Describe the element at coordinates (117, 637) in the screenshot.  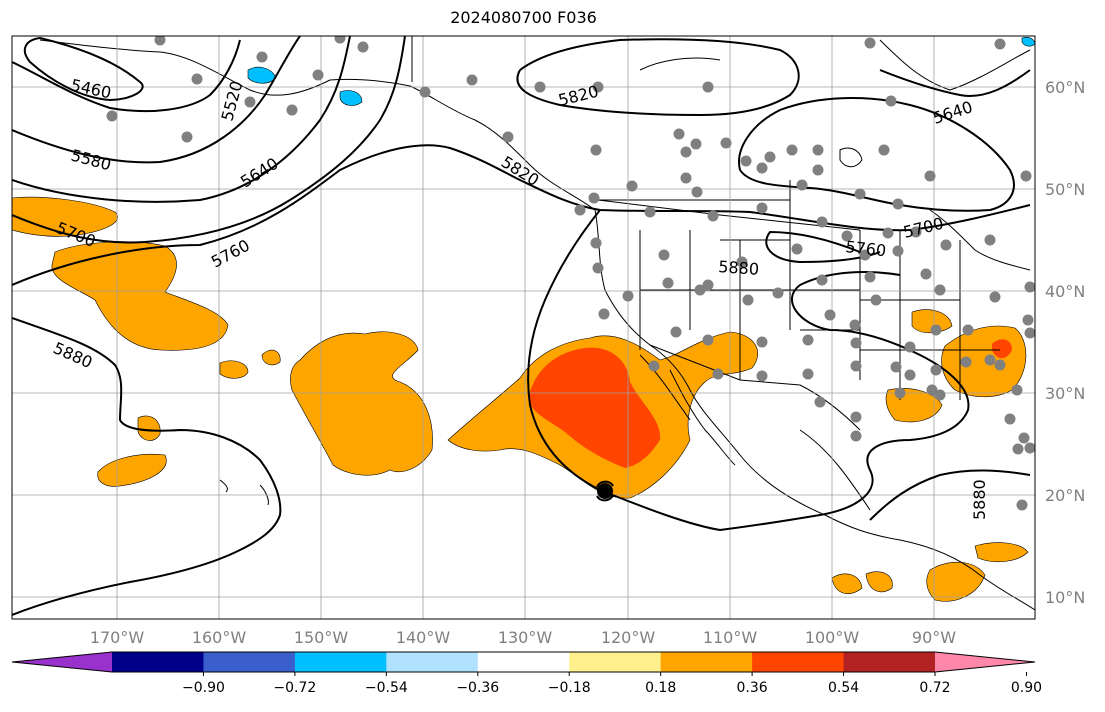
I see `lon-tick-label: 170°W` at that location.